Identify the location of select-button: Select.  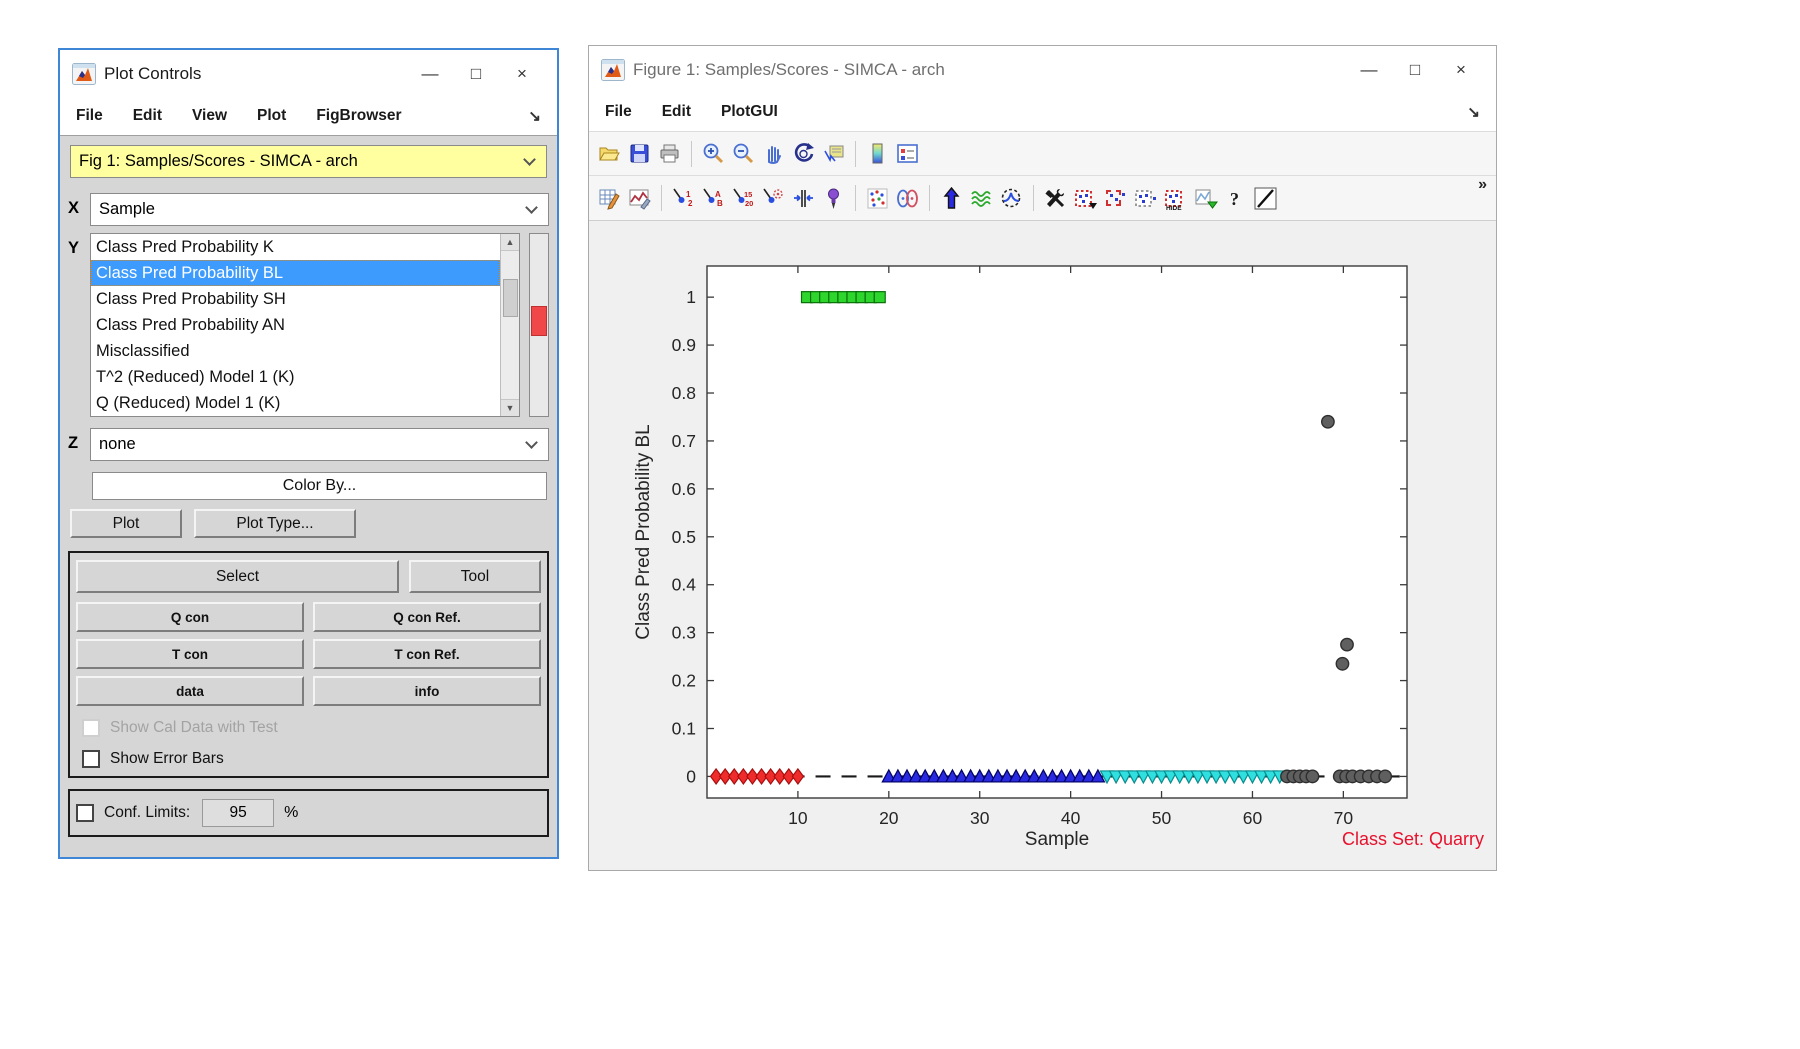
(237, 576).